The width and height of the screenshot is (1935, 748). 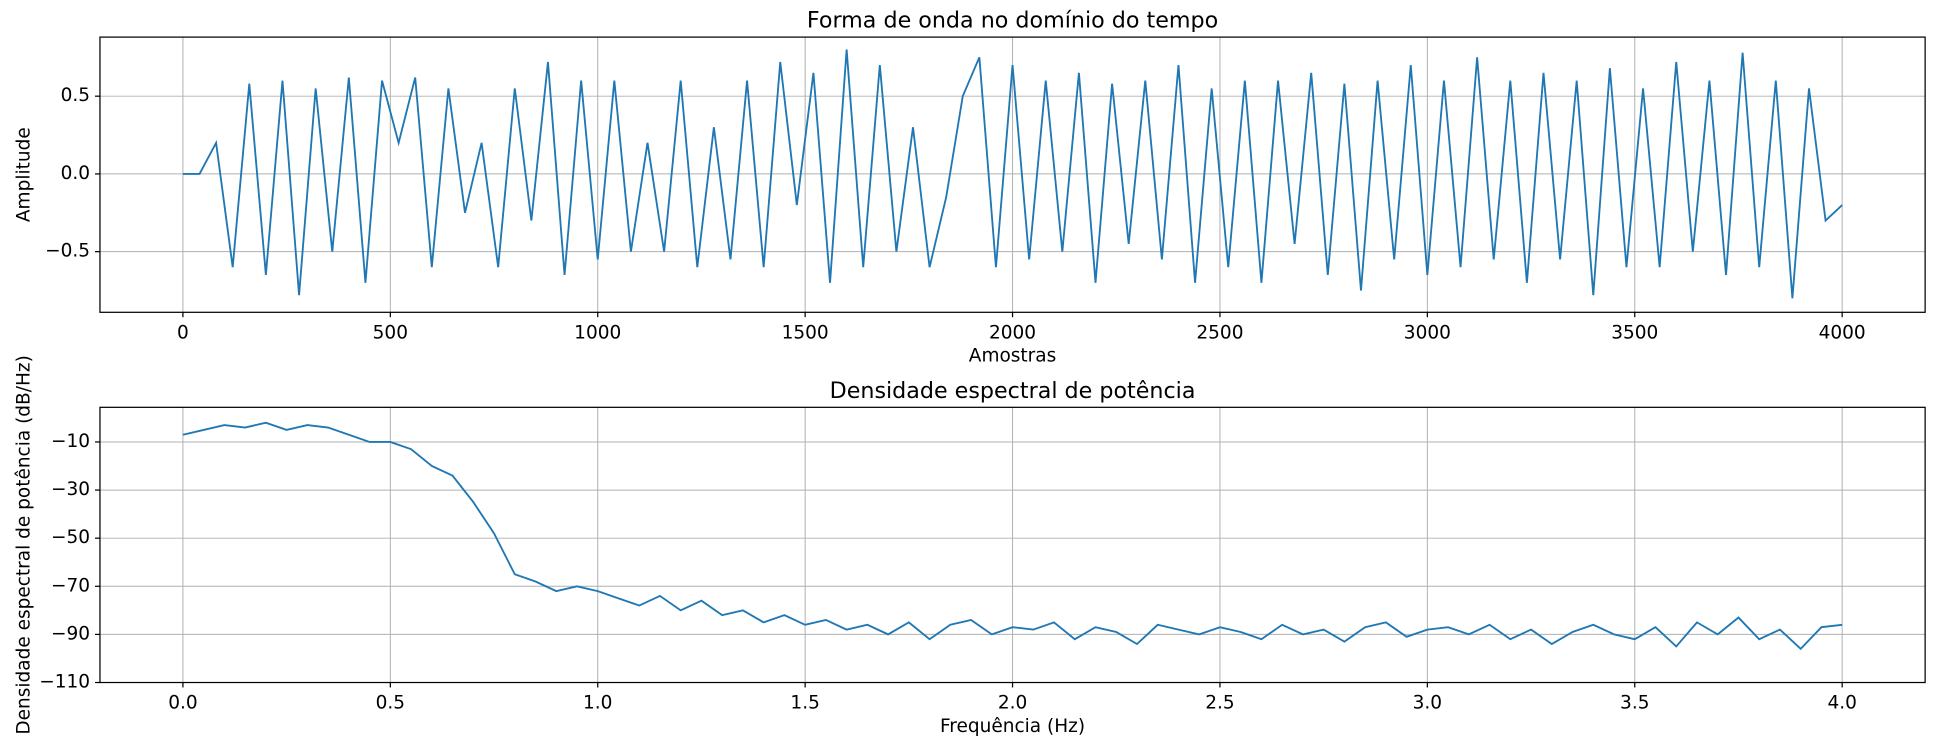 I want to click on x-tick-label: 2000, so click(x=1012, y=332).